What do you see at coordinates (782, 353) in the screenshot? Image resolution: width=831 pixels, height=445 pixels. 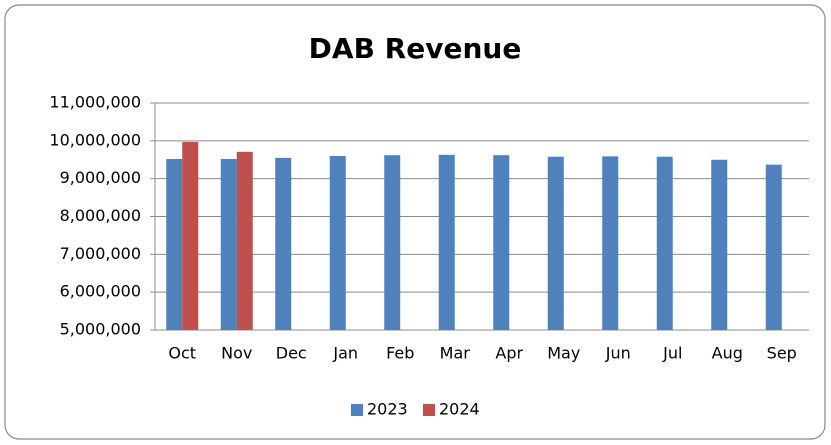 I see `x-tick-label: Sep` at bounding box center [782, 353].